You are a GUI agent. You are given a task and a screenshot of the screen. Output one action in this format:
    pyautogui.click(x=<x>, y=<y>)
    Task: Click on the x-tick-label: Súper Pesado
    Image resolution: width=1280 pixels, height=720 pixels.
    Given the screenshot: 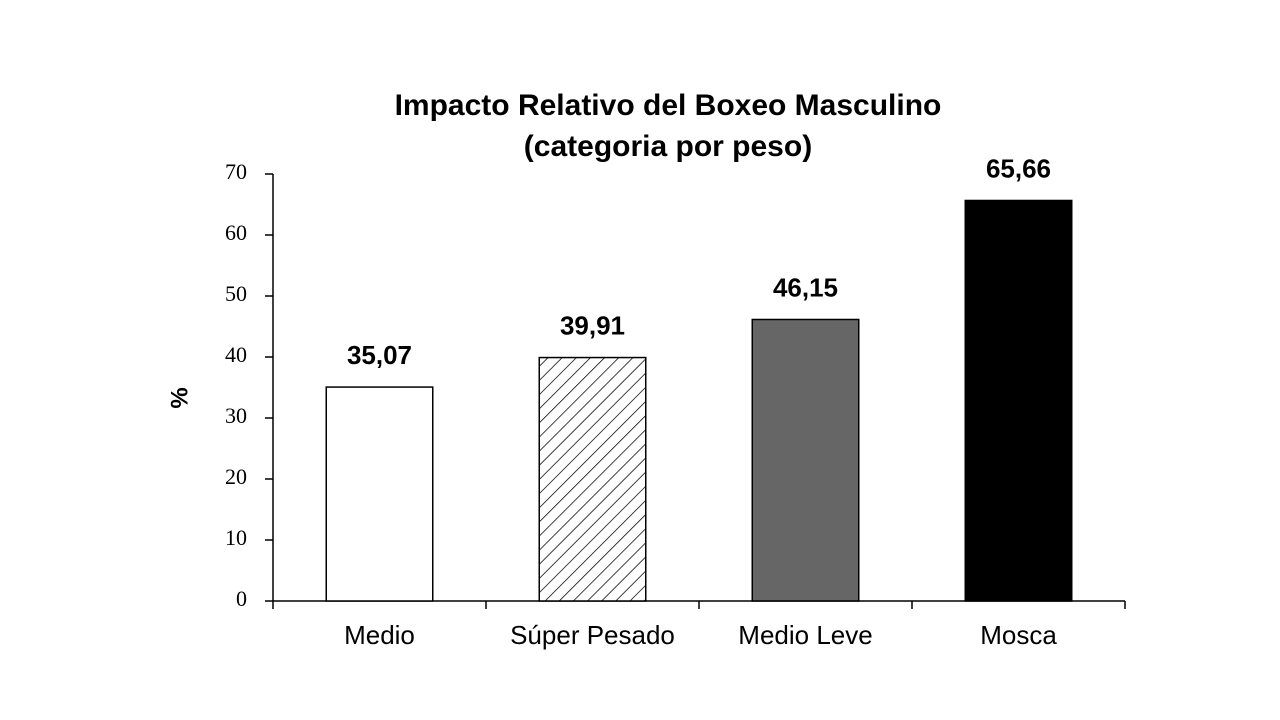 What is the action you would take?
    pyautogui.click(x=592, y=635)
    